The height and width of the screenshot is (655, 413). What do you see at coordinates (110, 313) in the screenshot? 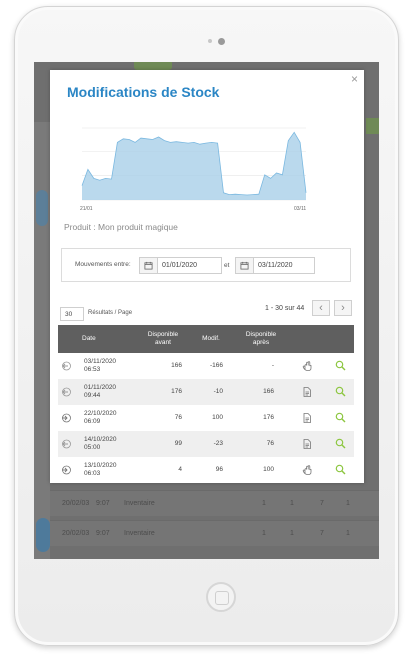
I see `per-page-label: Résultats / Page` at bounding box center [110, 313].